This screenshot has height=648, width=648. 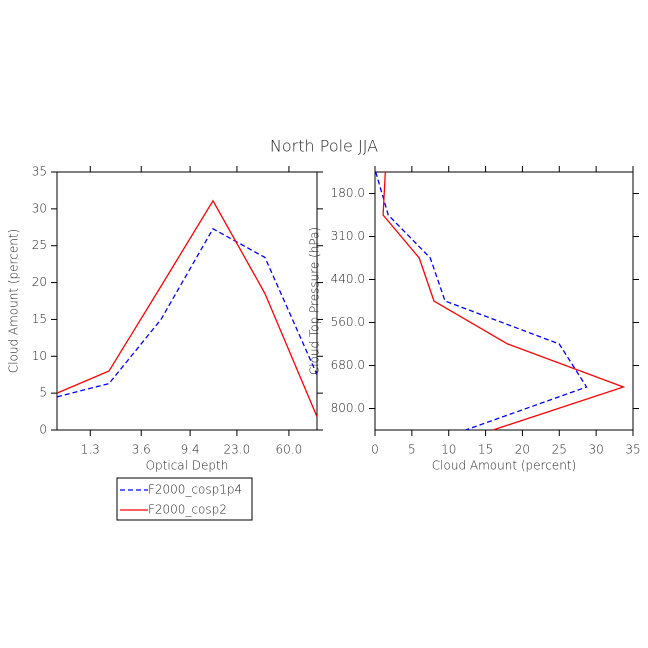 I want to click on x-tick-label: 5, so click(x=412, y=450).